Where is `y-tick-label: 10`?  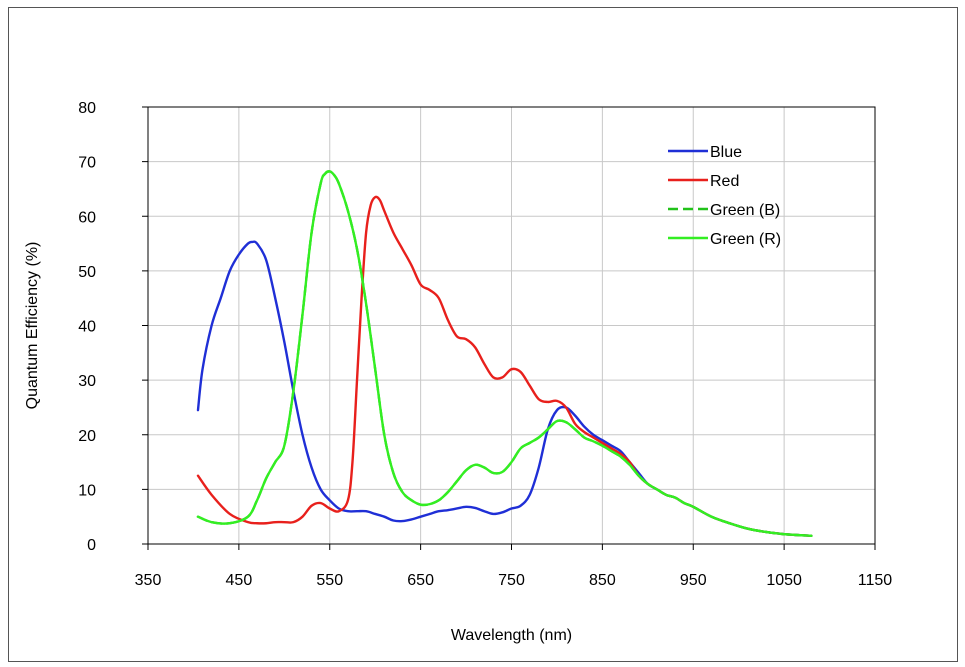 y-tick-label: 10 is located at coordinates (87, 490).